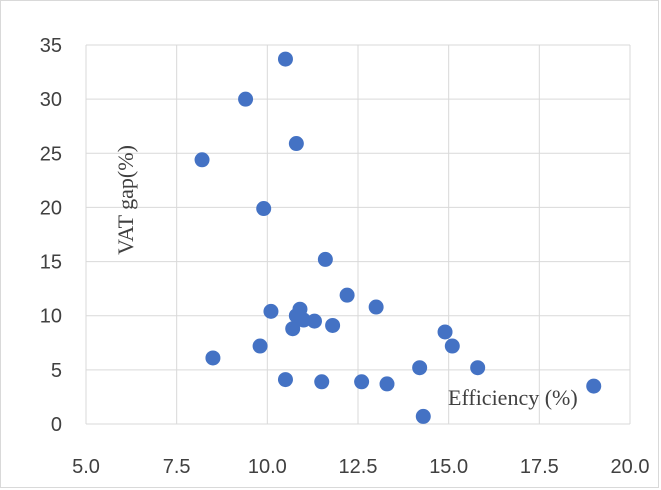 The height and width of the screenshot is (490, 661). What do you see at coordinates (51, 46) in the screenshot?
I see `y-tick-label: 35` at bounding box center [51, 46].